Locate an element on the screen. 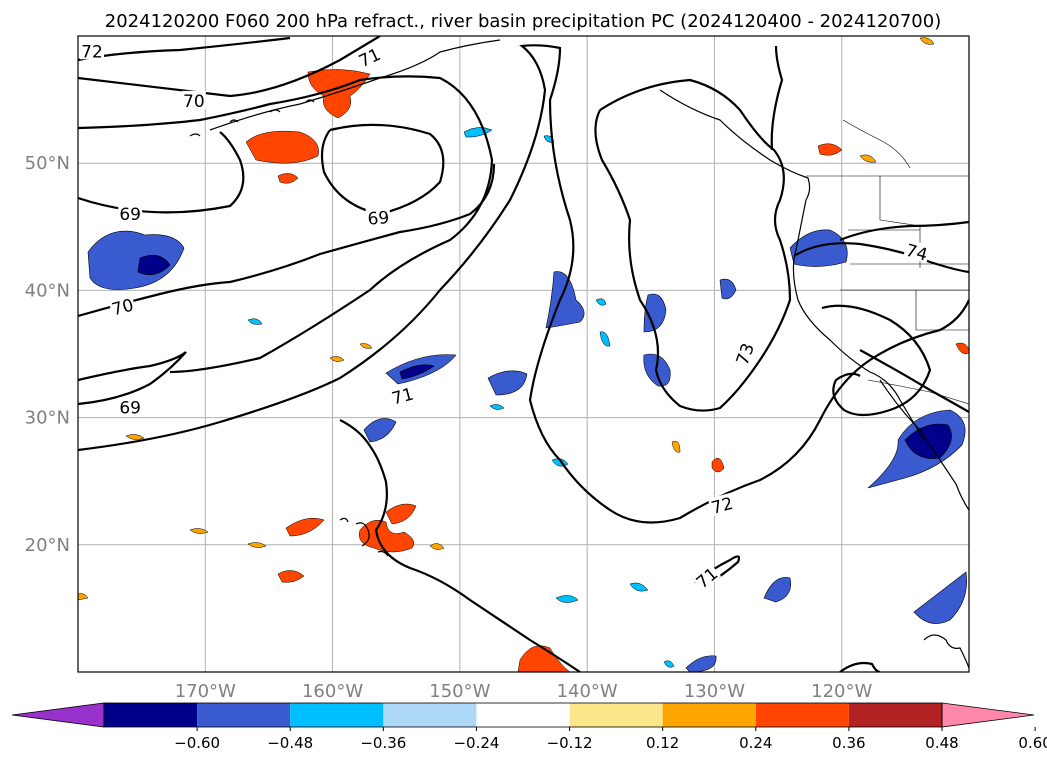 This screenshot has width=1047, height=765. pos-area-34n is located at coordinates (962, 348).